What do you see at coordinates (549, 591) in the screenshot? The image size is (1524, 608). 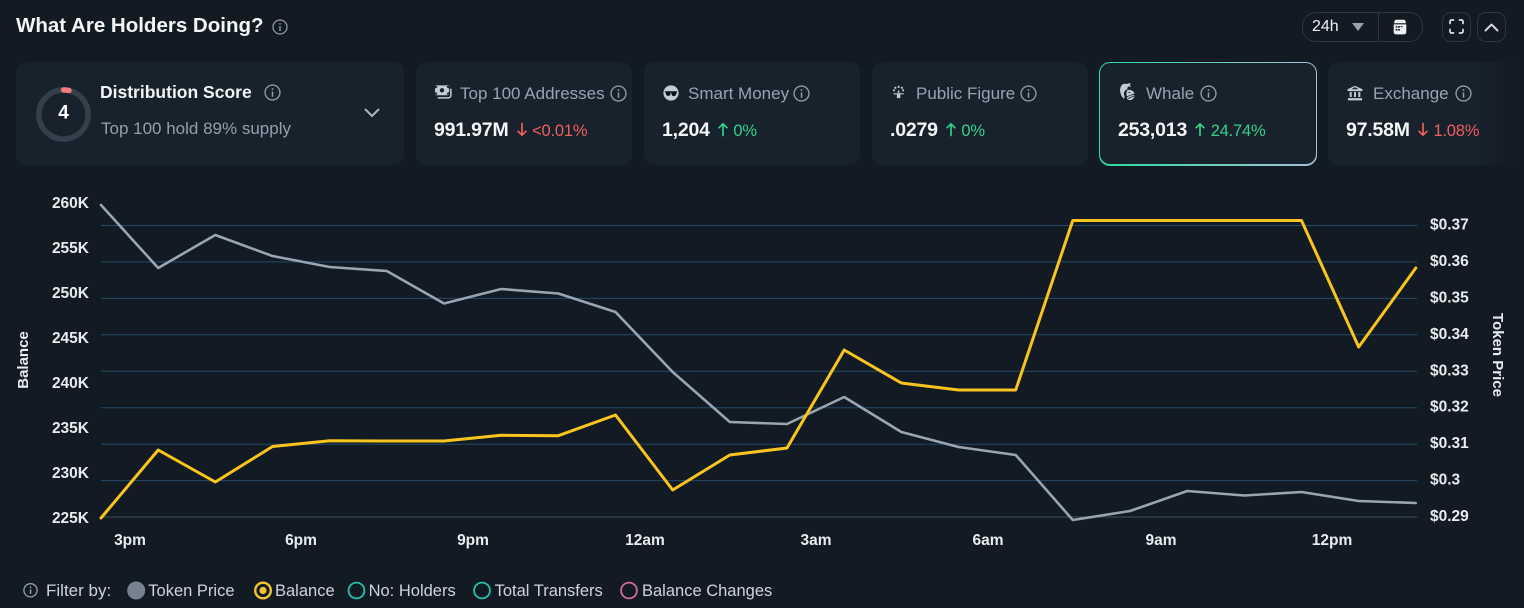 I see `svg-text: Total Transfers` at bounding box center [549, 591].